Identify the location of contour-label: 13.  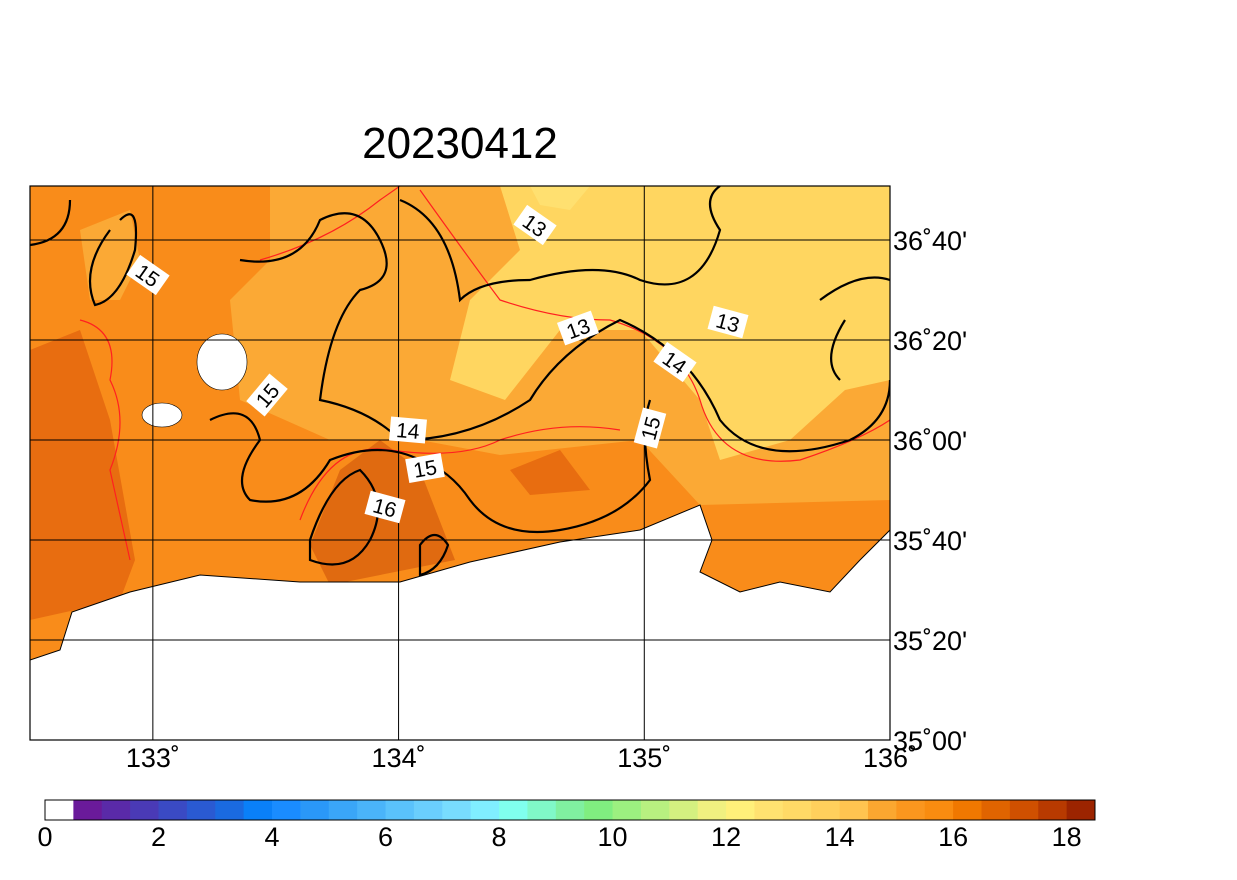
(728, 322).